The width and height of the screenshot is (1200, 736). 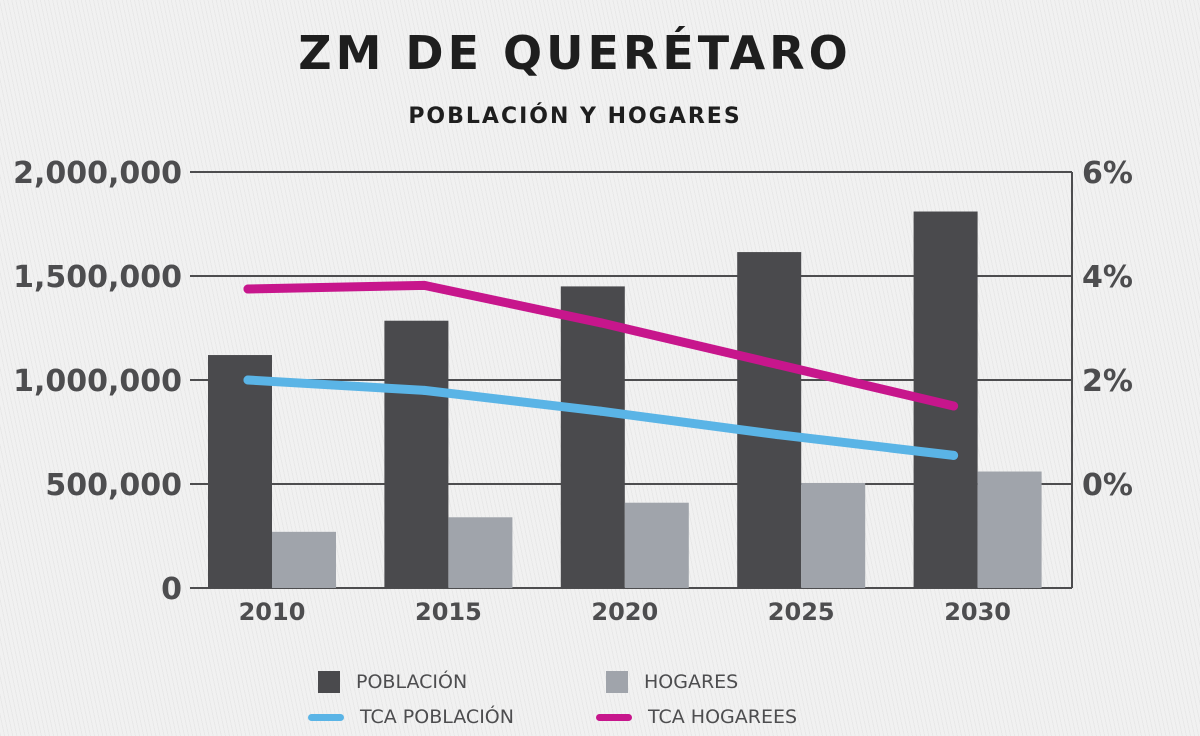 I want to click on legend-swatch-poblacion, so click(x=329, y=682).